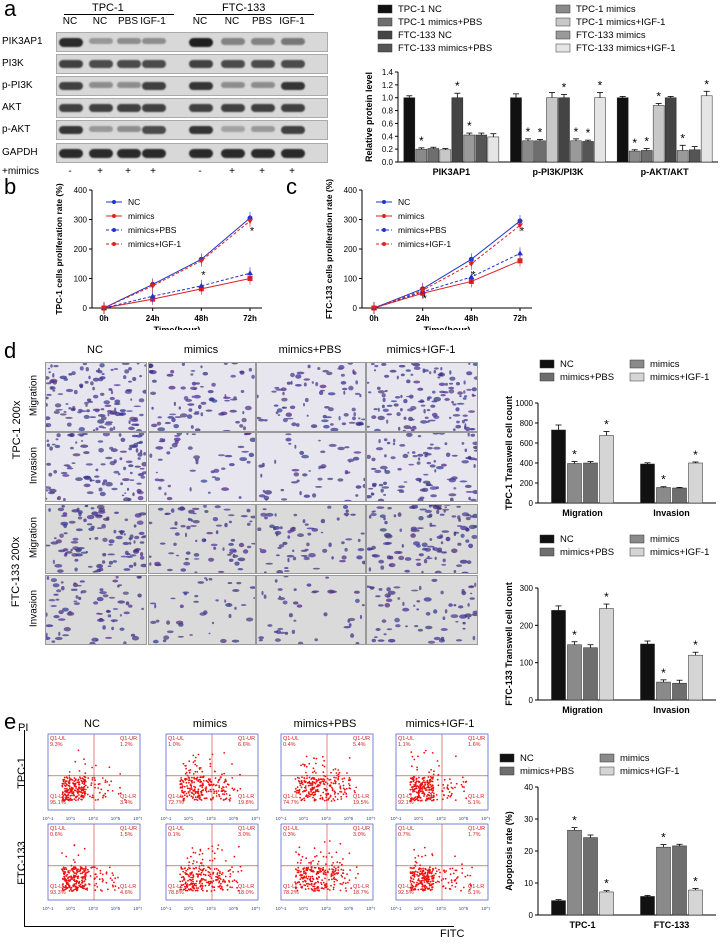  Describe the element at coordinates (441, 908) in the screenshot. I see `x-tick-label: 10^3` at that location.